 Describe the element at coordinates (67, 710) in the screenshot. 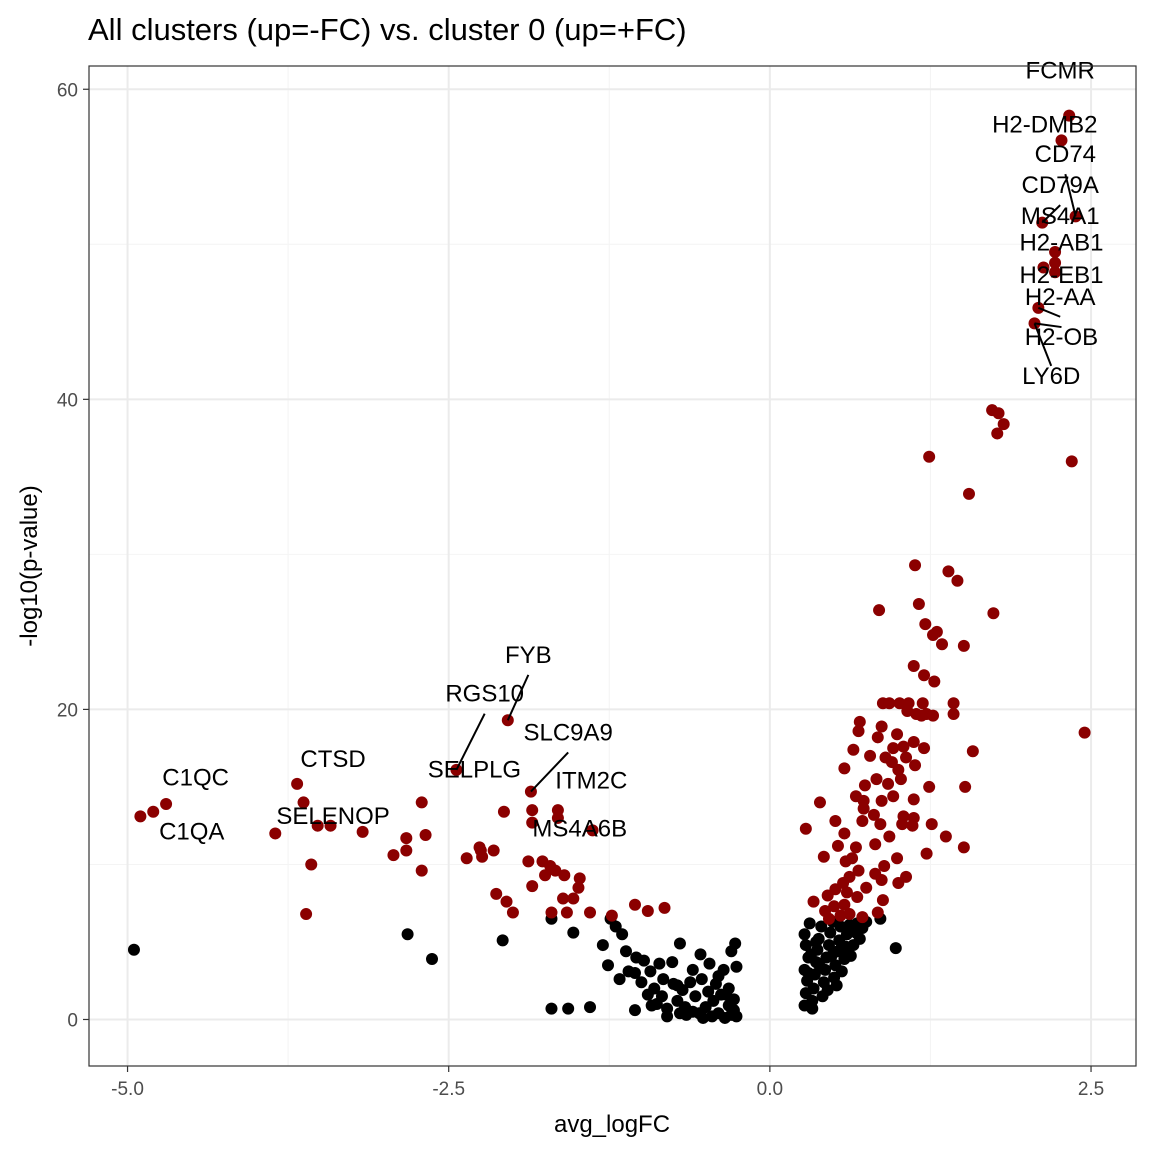

I see `y-tick-label: 20` at that location.